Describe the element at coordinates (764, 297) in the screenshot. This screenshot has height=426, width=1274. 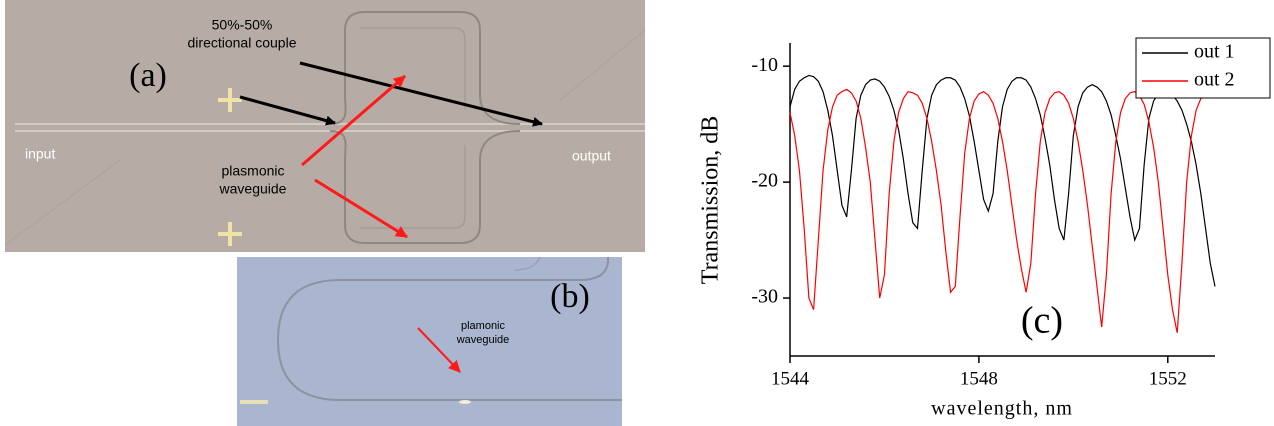
I see `y-tick-label: -30` at that location.